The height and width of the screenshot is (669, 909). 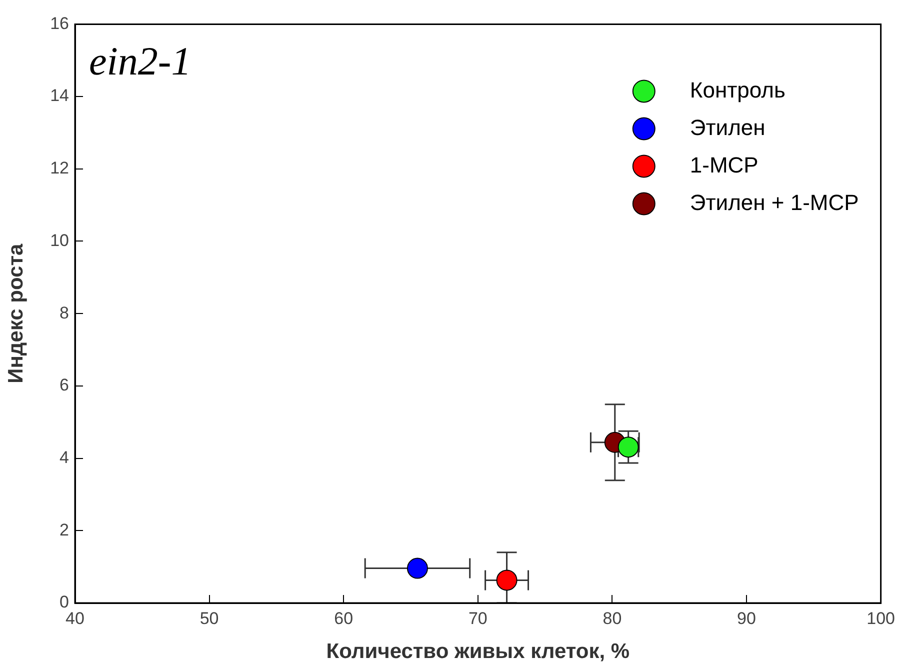 I want to click on legend-label: 1-MCP, so click(x=724, y=165).